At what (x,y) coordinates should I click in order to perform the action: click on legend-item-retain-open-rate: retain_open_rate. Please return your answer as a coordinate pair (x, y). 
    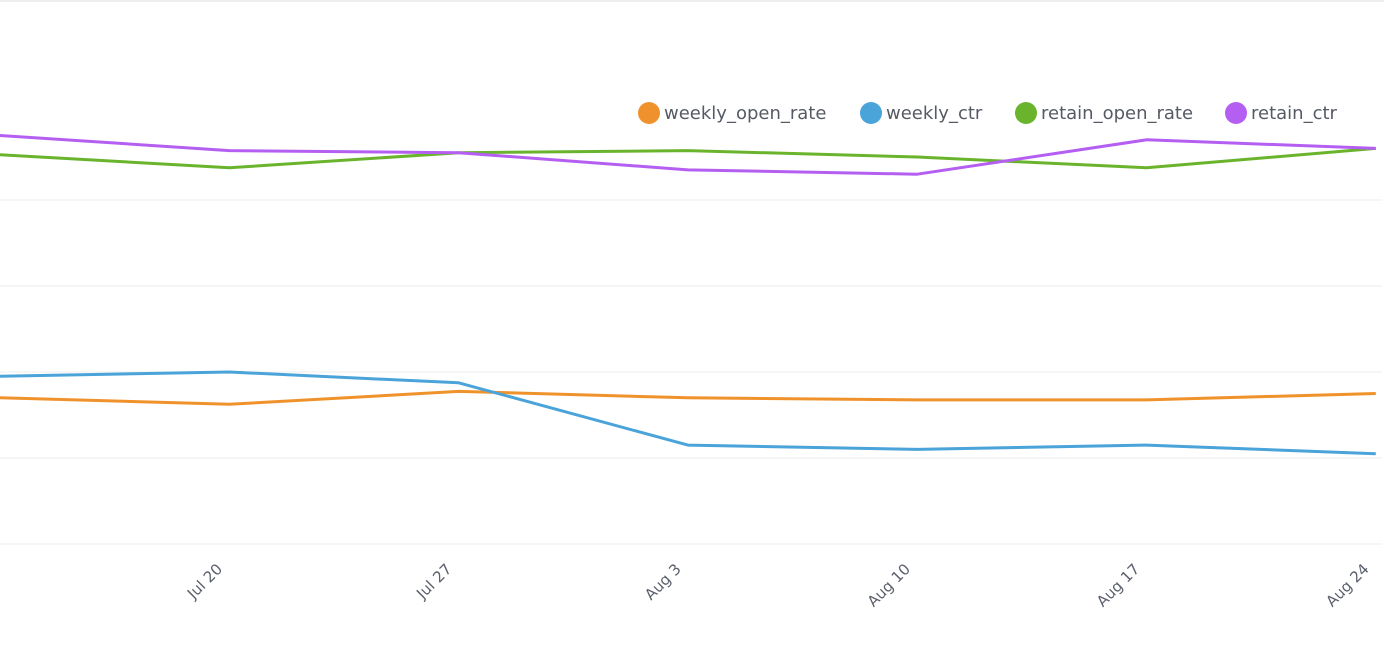
    Looking at the image, I should click on (1104, 113).